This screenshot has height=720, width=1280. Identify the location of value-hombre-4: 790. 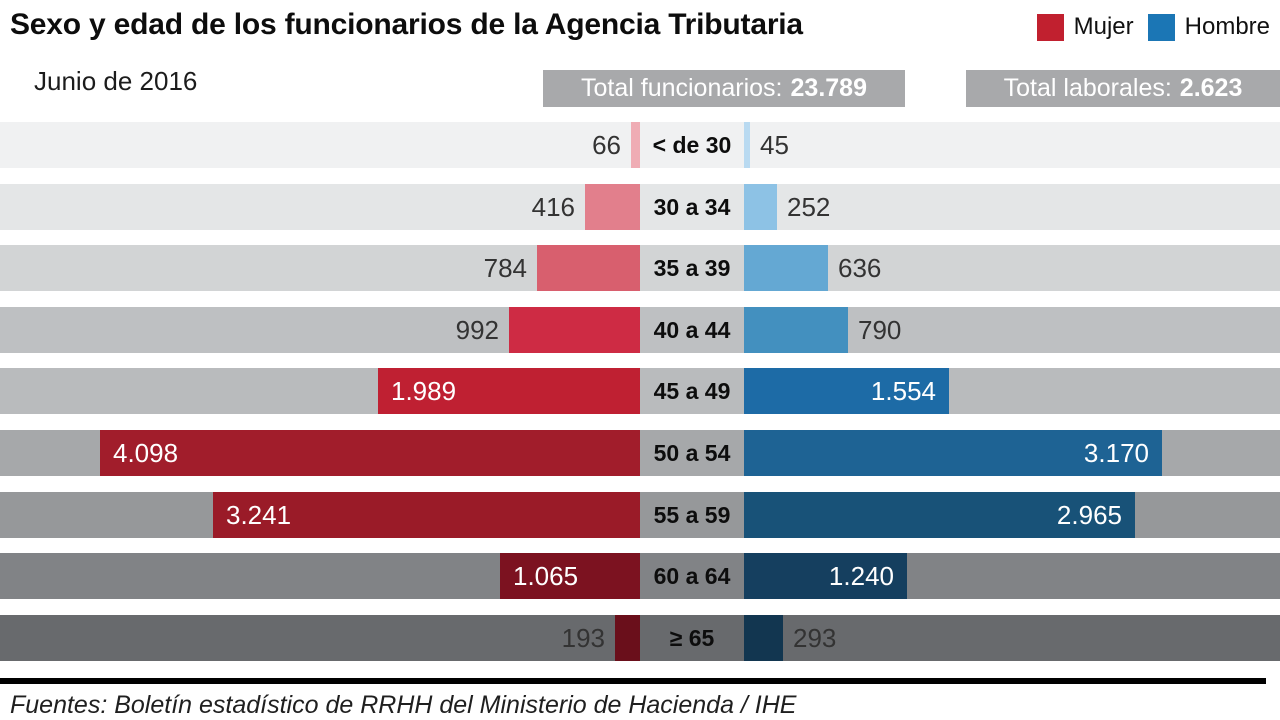
(880, 330).